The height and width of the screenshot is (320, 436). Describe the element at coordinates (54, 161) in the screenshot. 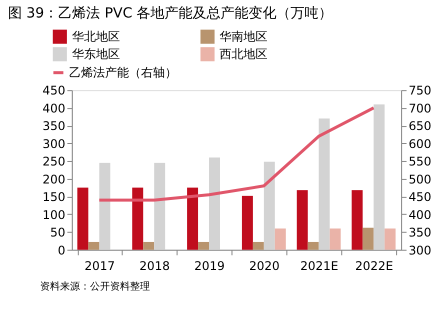

I see `y-tick-label: 250` at that location.